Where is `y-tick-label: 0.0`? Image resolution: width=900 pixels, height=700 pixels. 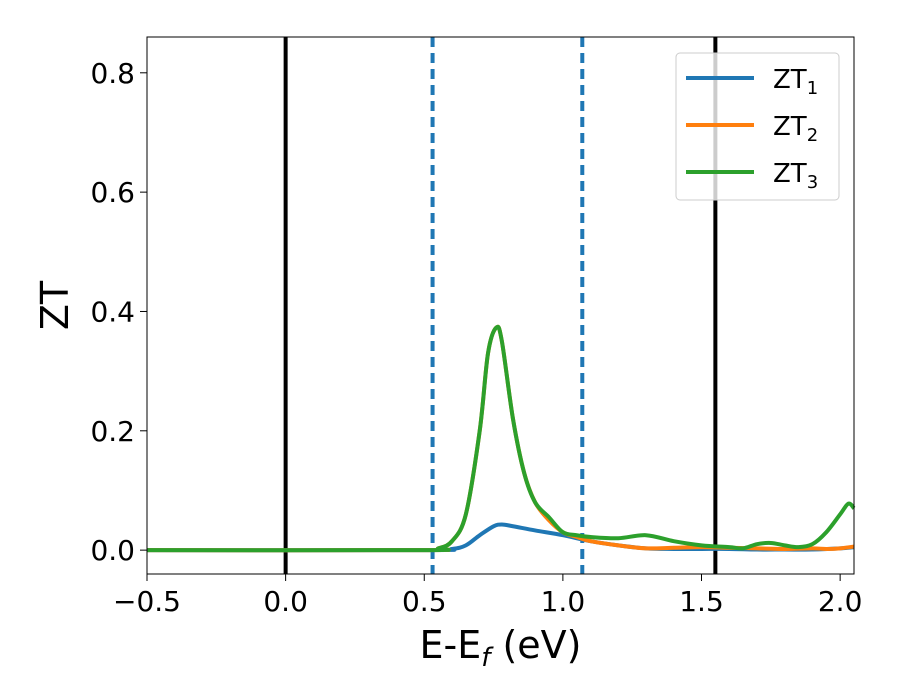 y-tick-label: 0.0 is located at coordinates (112, 550).